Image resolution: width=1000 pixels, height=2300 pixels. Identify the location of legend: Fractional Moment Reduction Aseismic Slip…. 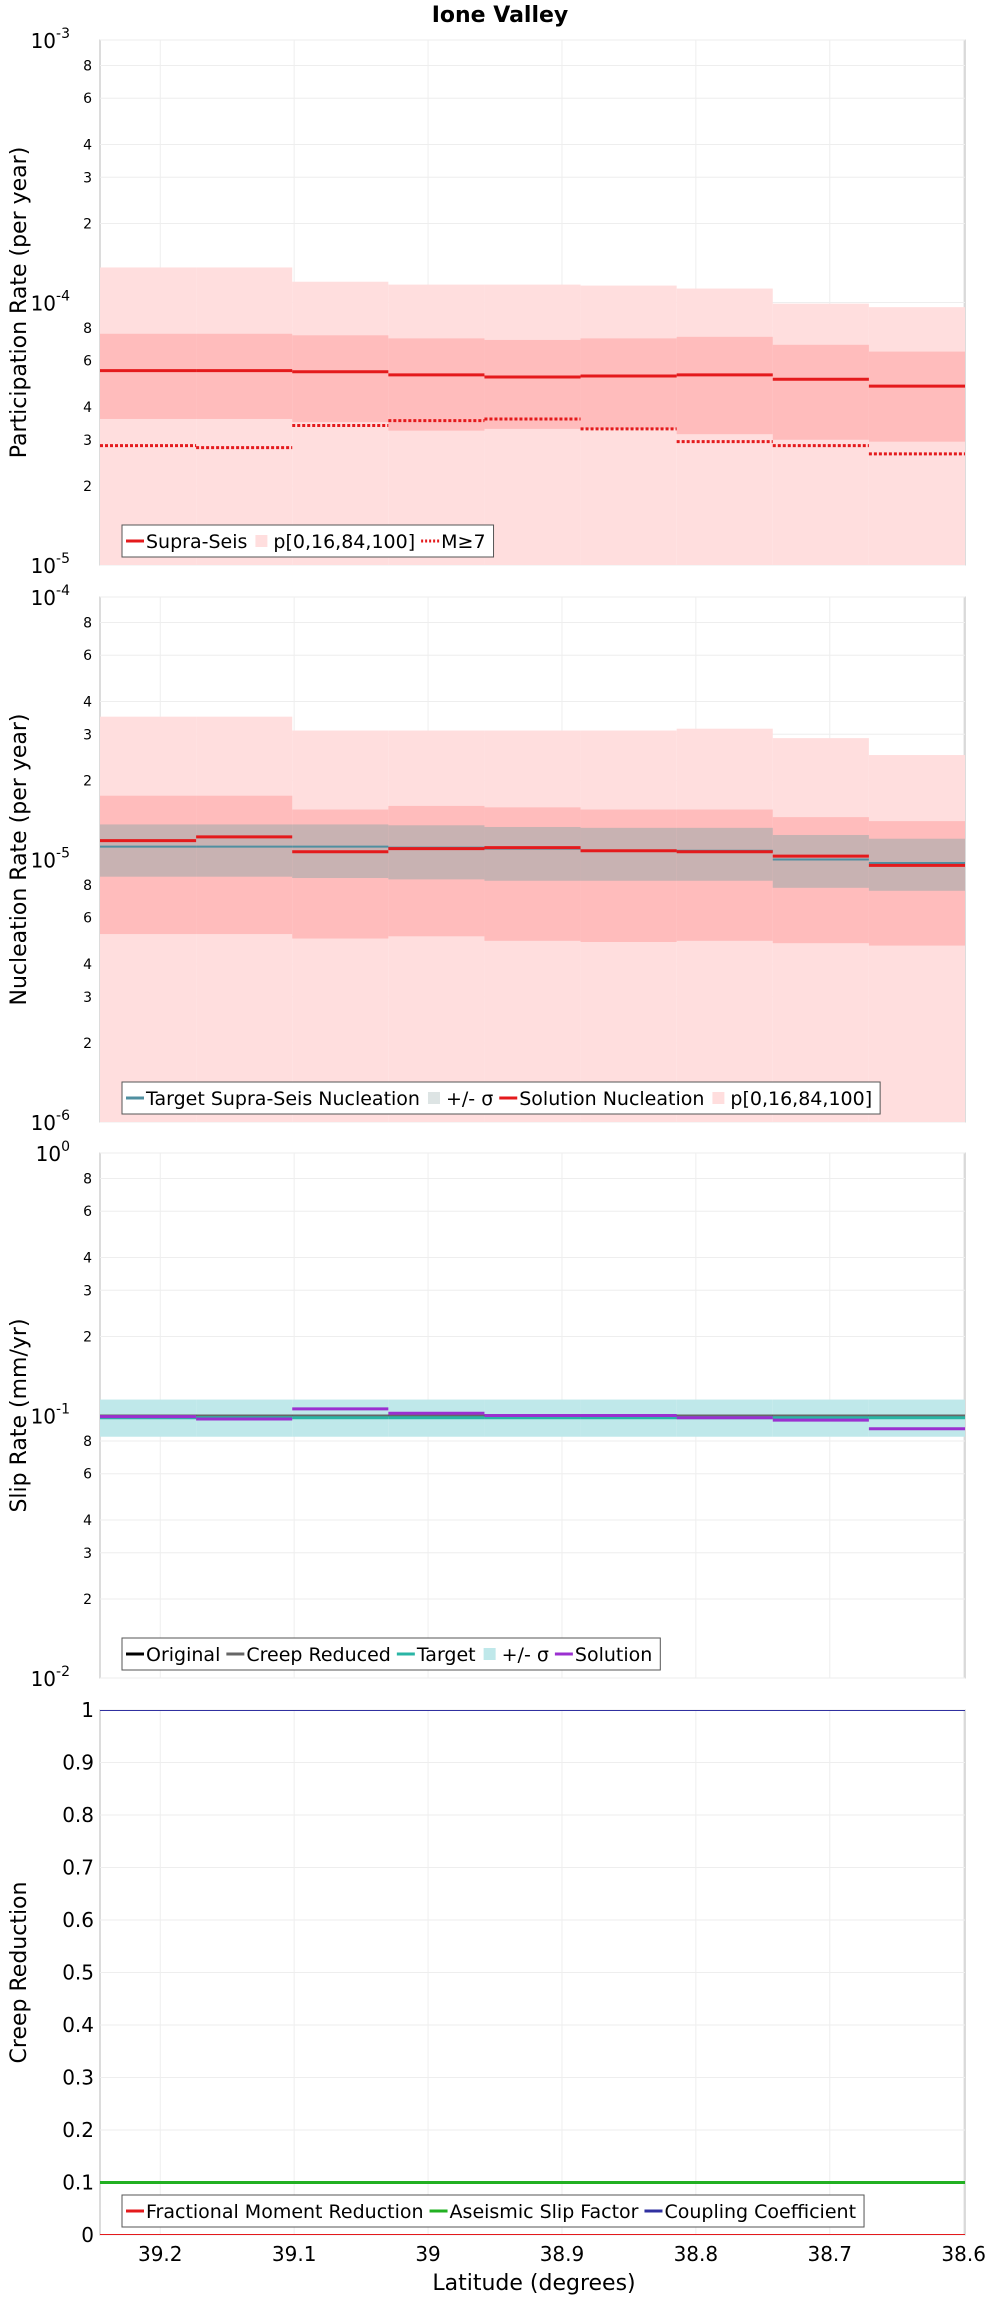
(493, 2211).